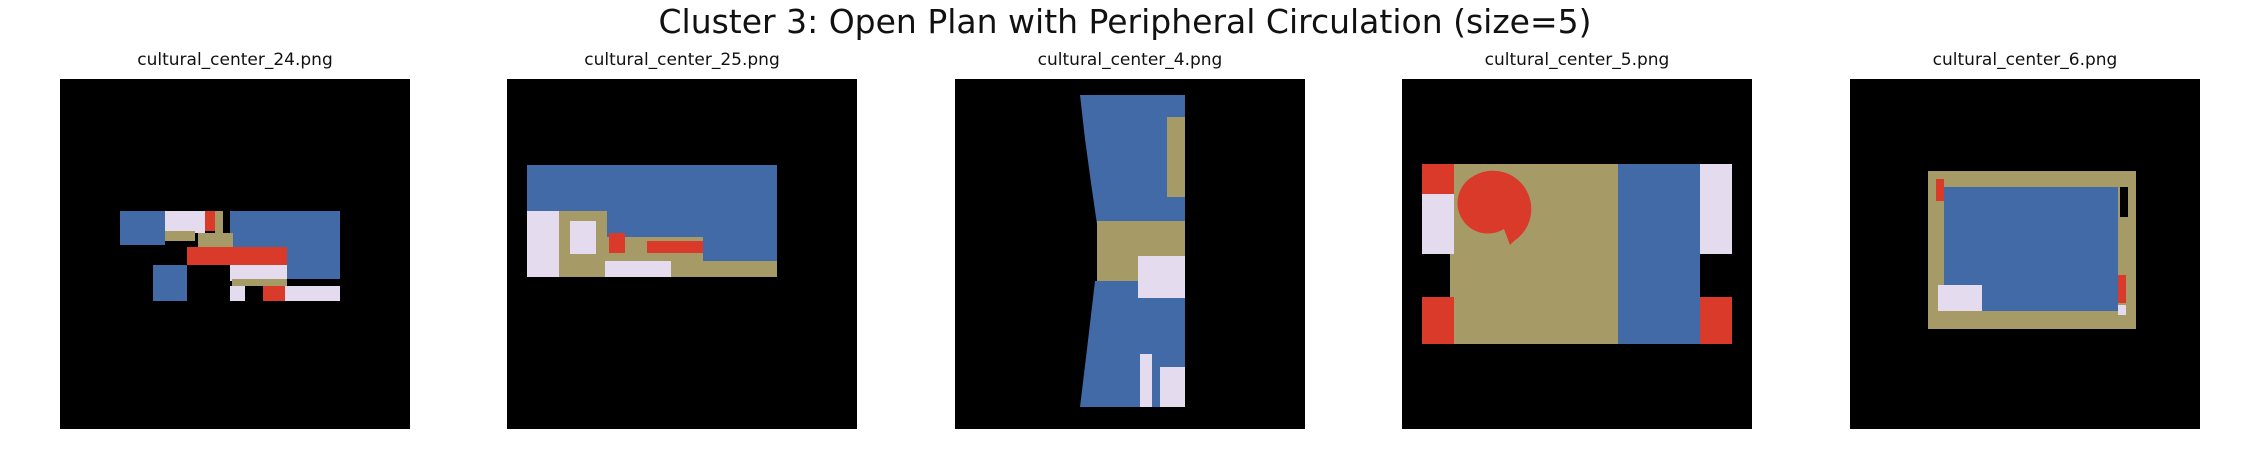 This screenshot has width=2250, height=450. Describe the element at coordinates (1130, 60) in the screenshot. I see `panel-title-3: cultural_center_4.png` at that location.